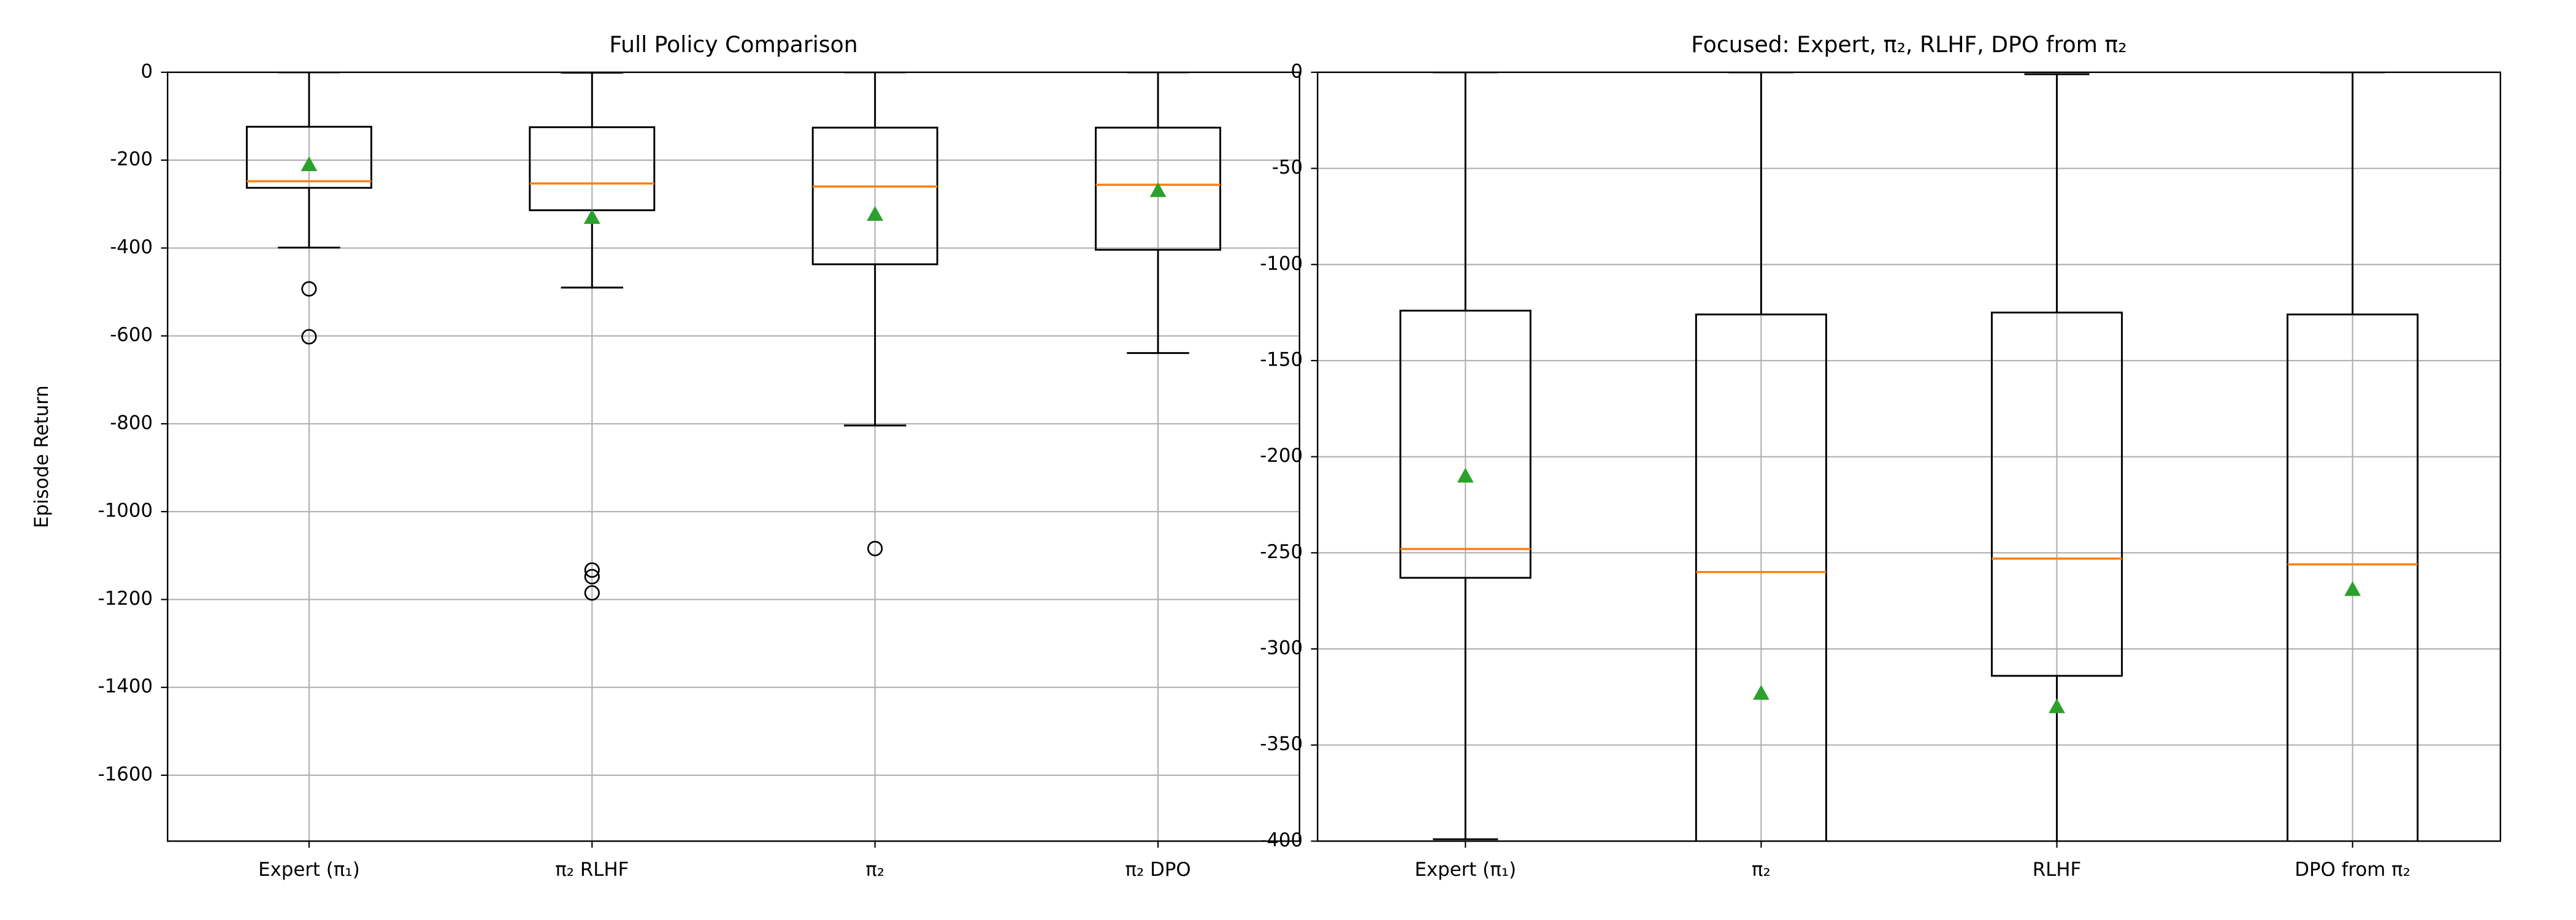 This screenshot has width=2576, height=920. I want to click on y-tick-label: -50, so click(1287, 167).